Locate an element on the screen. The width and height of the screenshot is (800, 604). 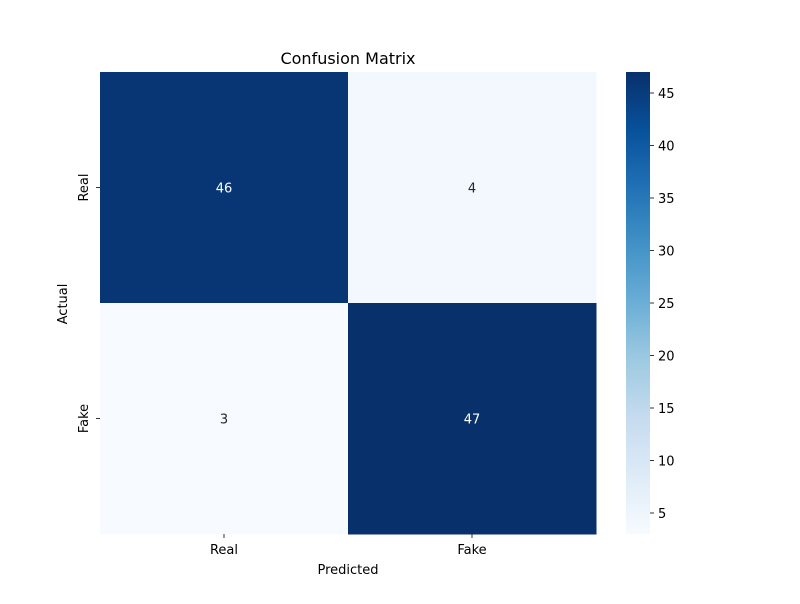
y-axis-label: Actual is located at coordinates (63, 304).